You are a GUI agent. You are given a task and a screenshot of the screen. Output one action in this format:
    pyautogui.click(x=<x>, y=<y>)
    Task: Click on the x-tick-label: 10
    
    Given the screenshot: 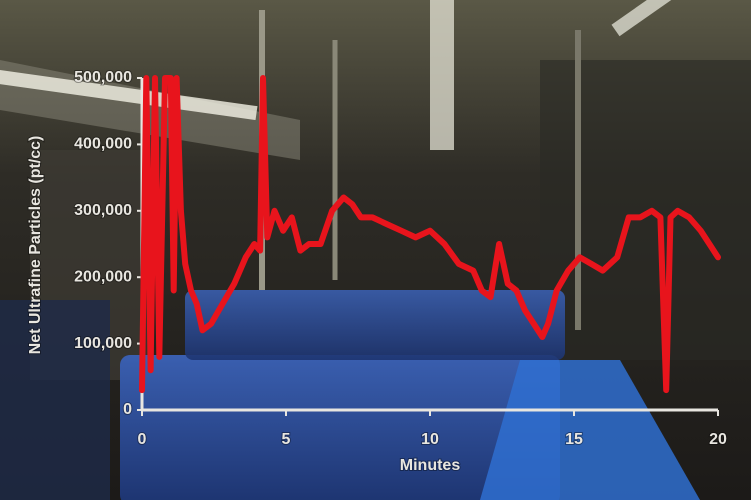 What is the action you would take?
    pyautogui.click(x=430, y=439)
    